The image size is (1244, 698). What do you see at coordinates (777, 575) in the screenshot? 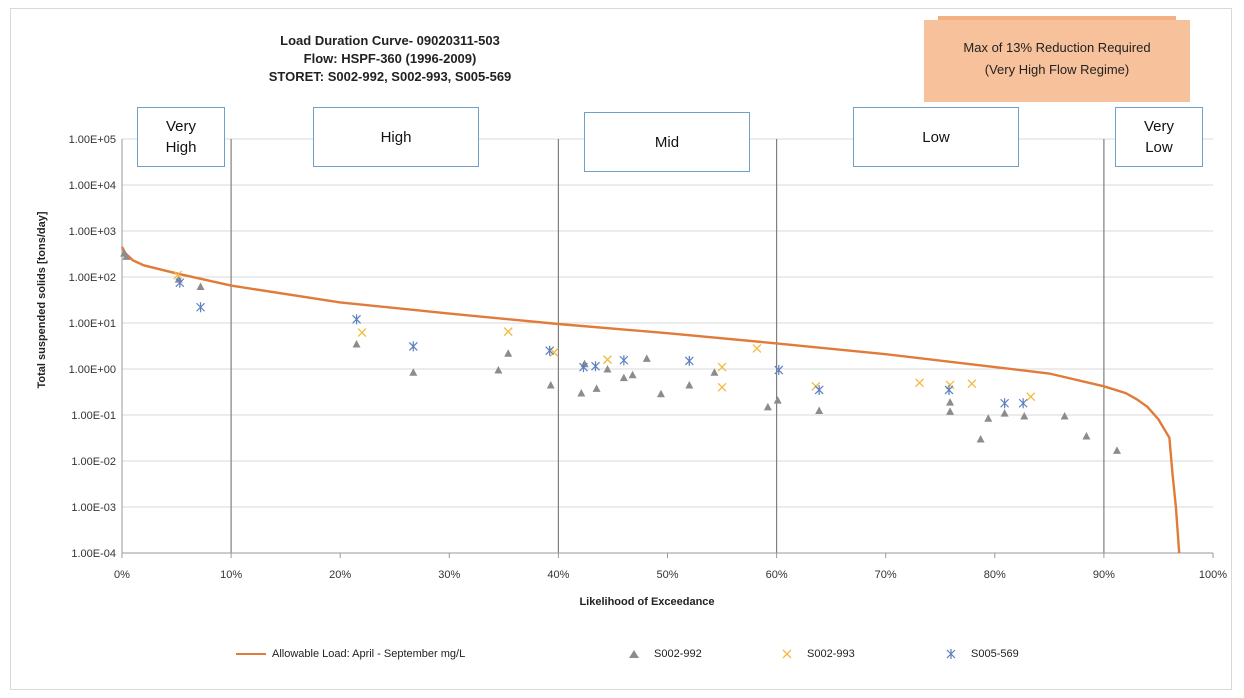
I see `x-tick-label: 60%` at bounding box center [777, 575].